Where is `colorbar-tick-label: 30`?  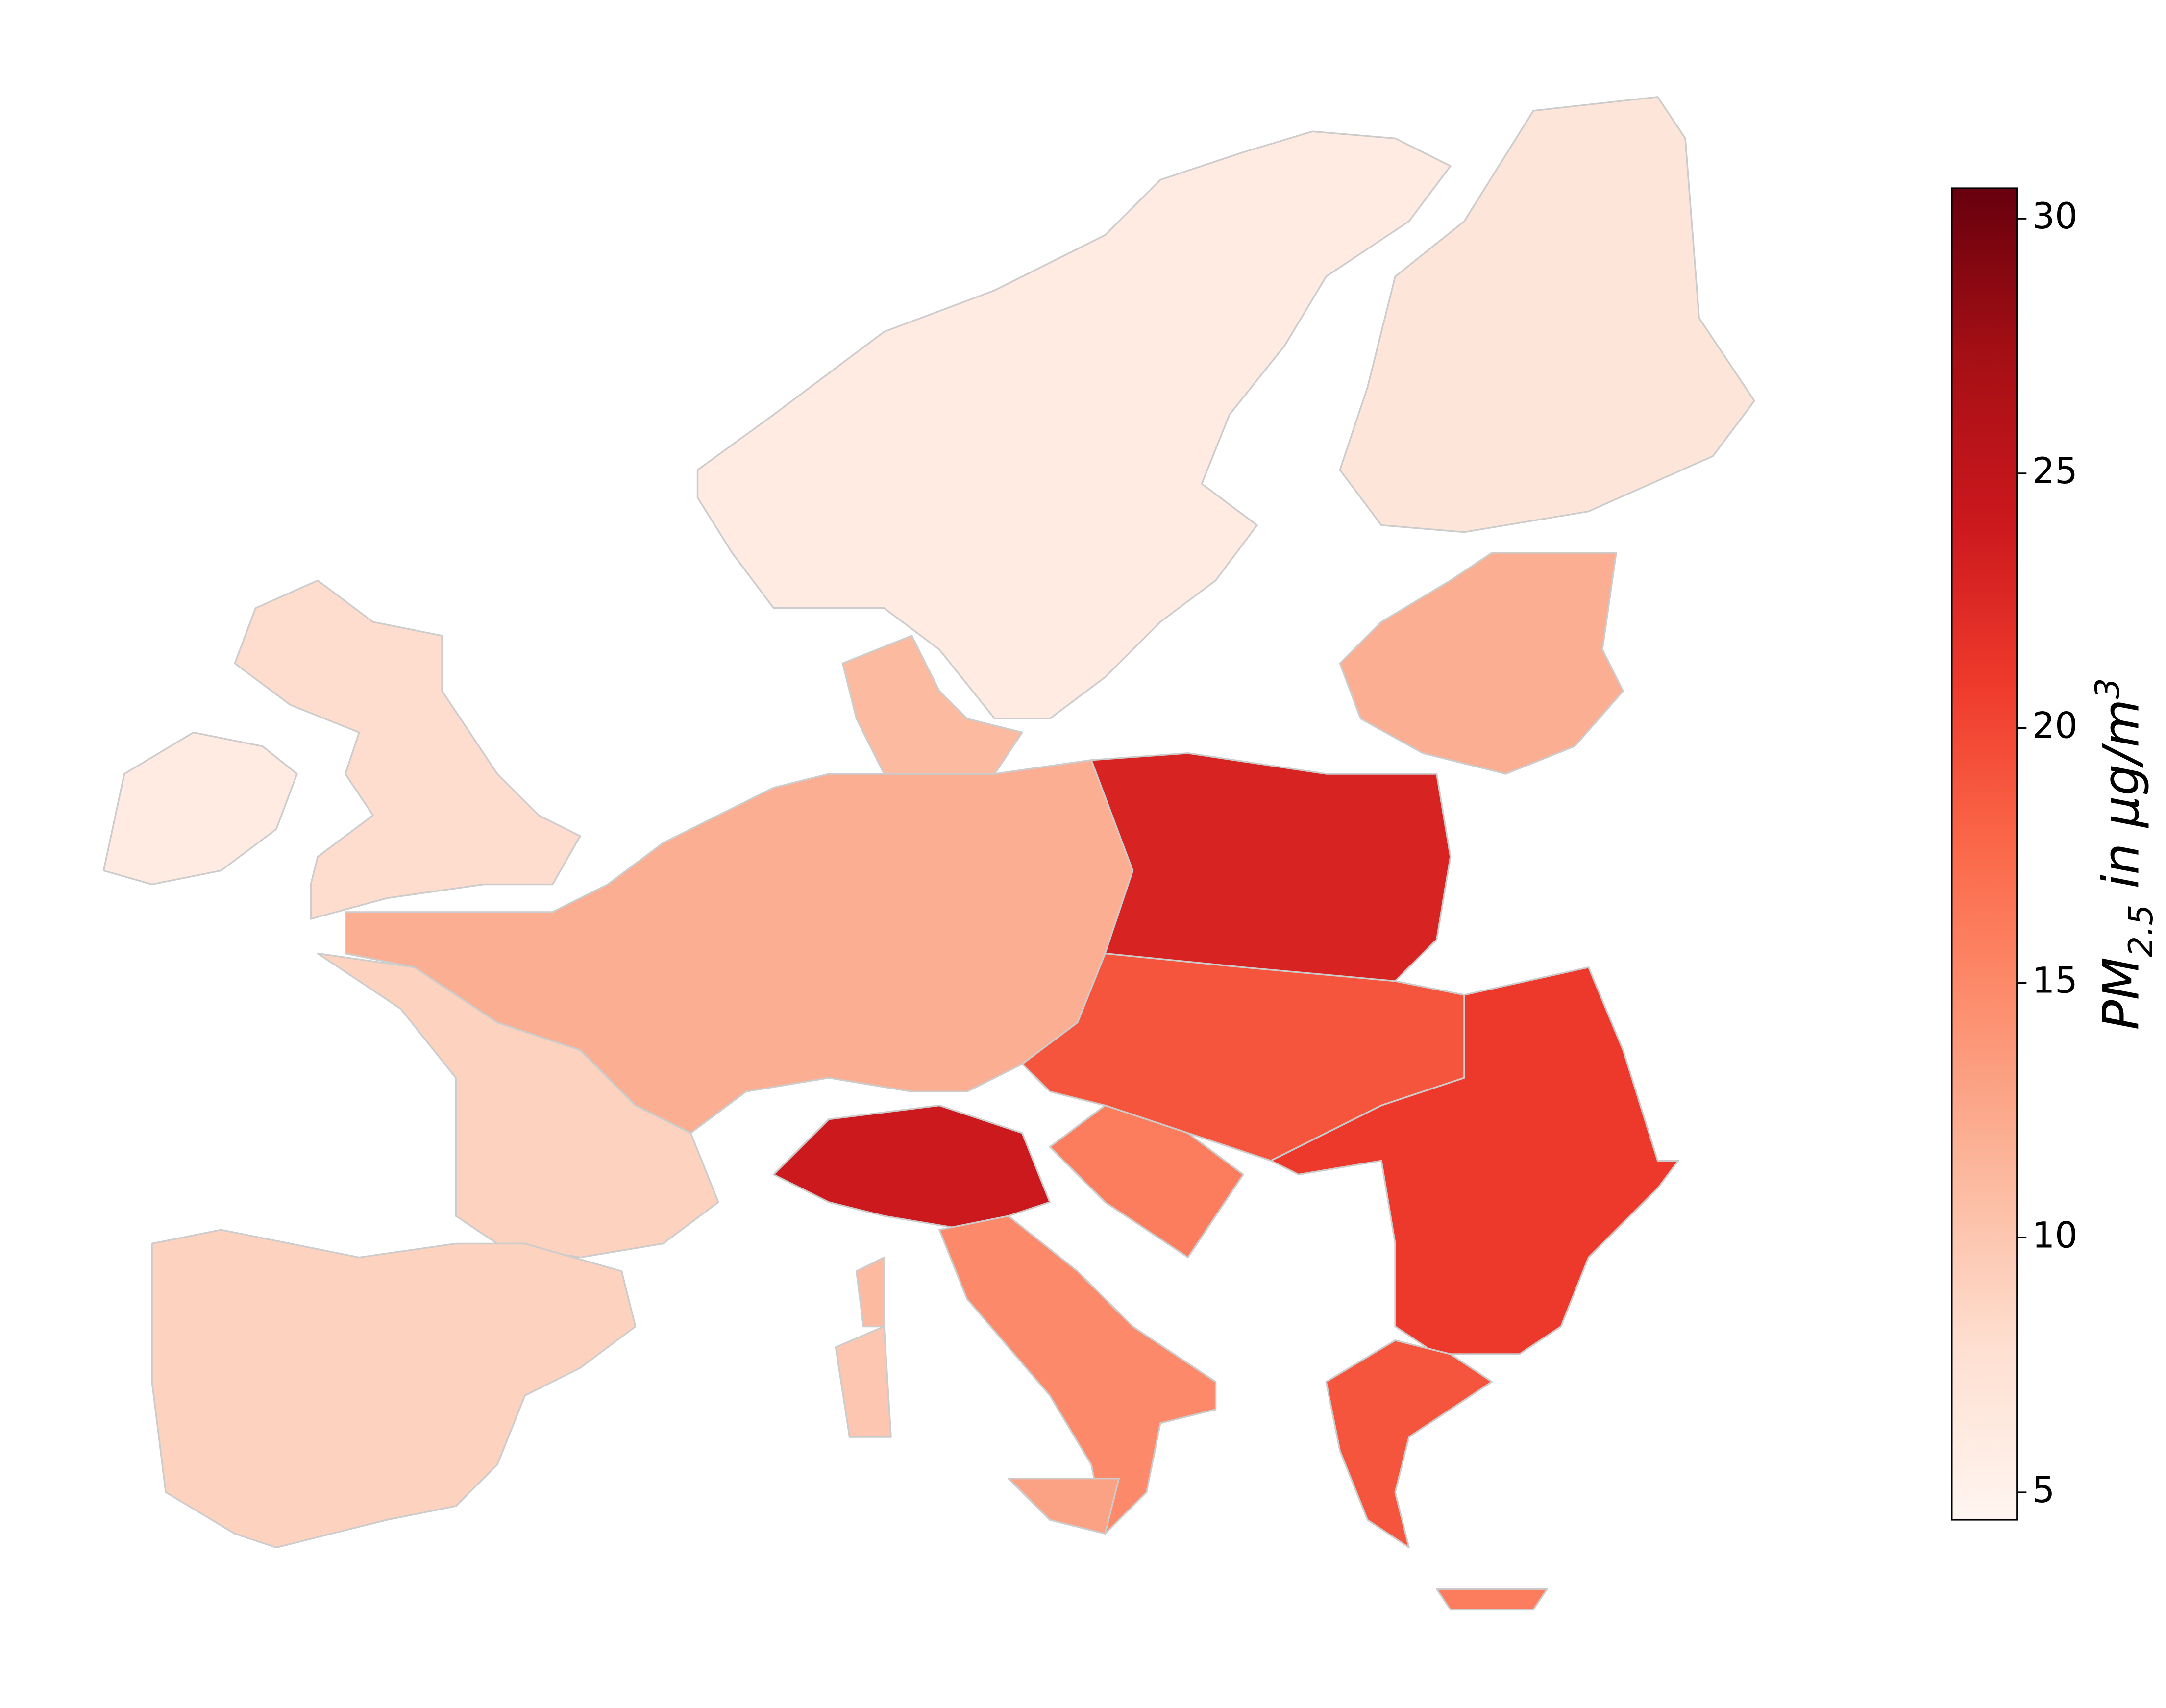
colorbar-tick-label: 30 is located at coordinates (2055, 216).